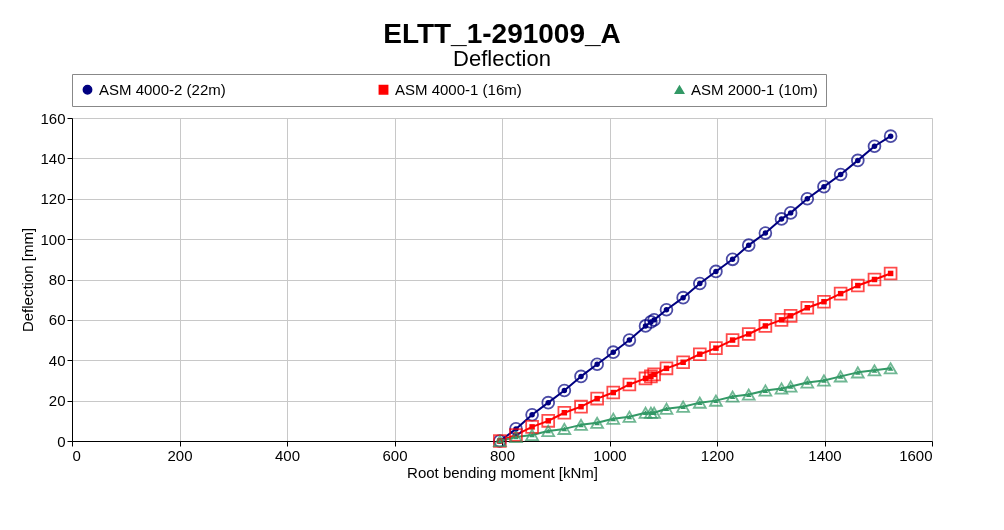 The image size is (1004, 530). Describe the element at coordinates (287, 455) in the screenshot. I see `x-tick-label: 400` at that location.